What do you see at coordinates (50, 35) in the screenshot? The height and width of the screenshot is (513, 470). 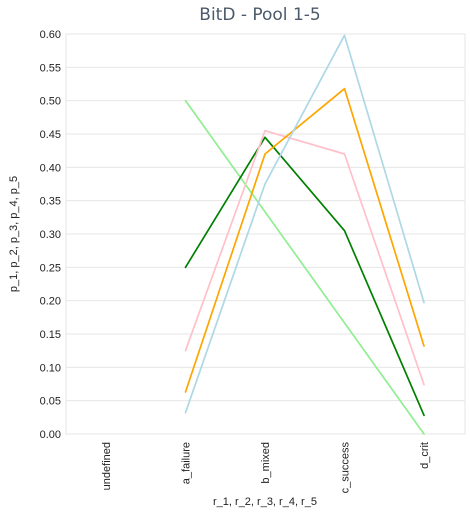 I see `y-tick-label: 0.60` at bounding box center [50, 35].